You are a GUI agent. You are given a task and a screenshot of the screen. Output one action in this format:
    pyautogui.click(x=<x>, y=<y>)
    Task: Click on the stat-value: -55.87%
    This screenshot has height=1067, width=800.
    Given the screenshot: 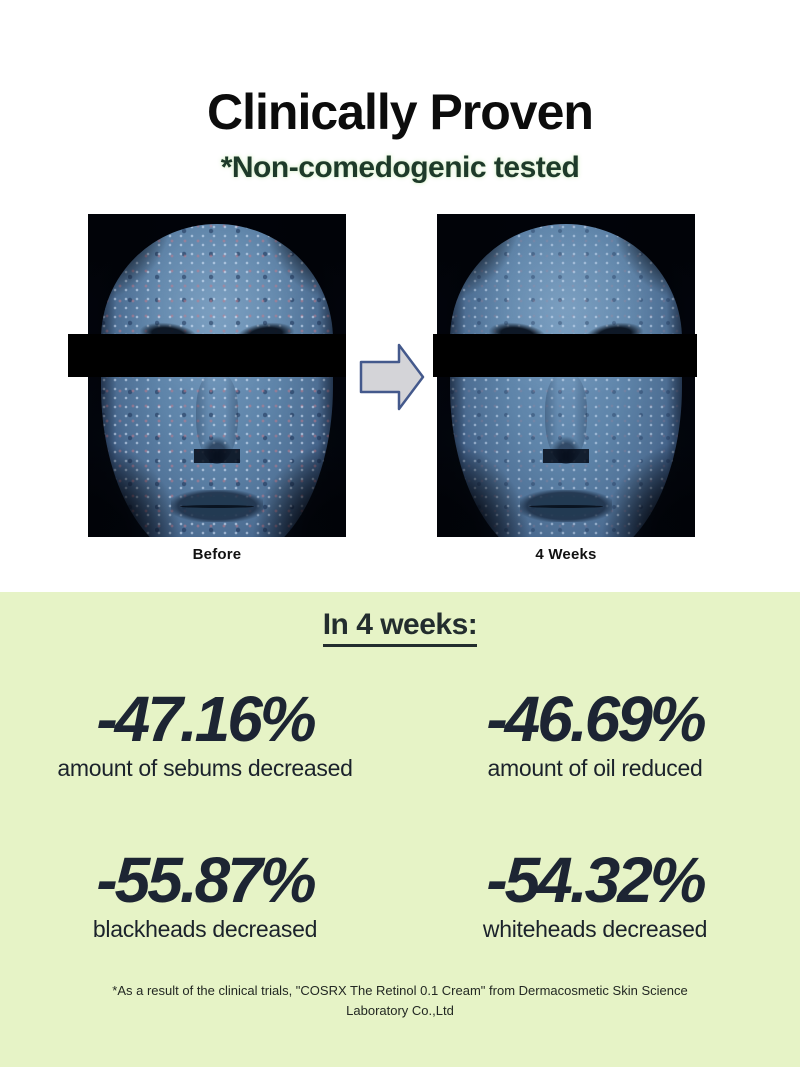 What is the action you would take?
    pyautogui.click(x=206, y=880)
    